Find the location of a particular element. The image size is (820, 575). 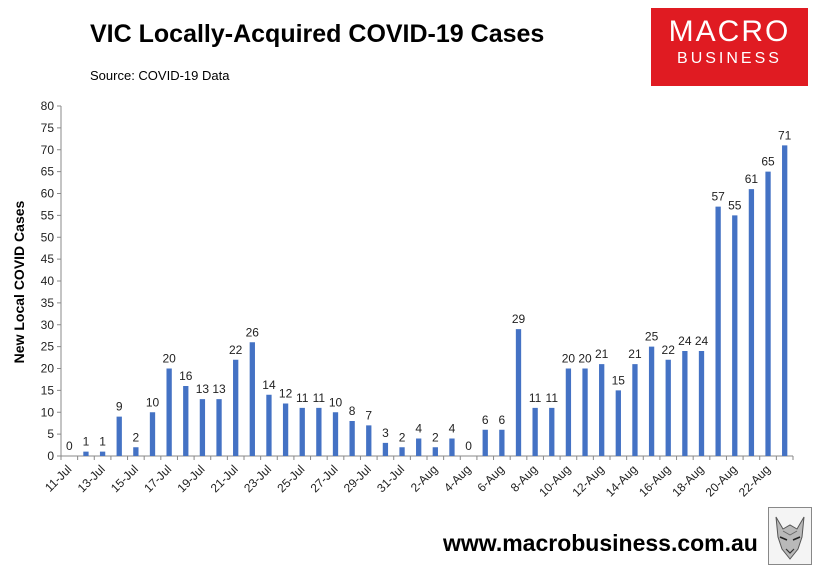

y-tick-label: 15 is located at coordinates (48, 390).